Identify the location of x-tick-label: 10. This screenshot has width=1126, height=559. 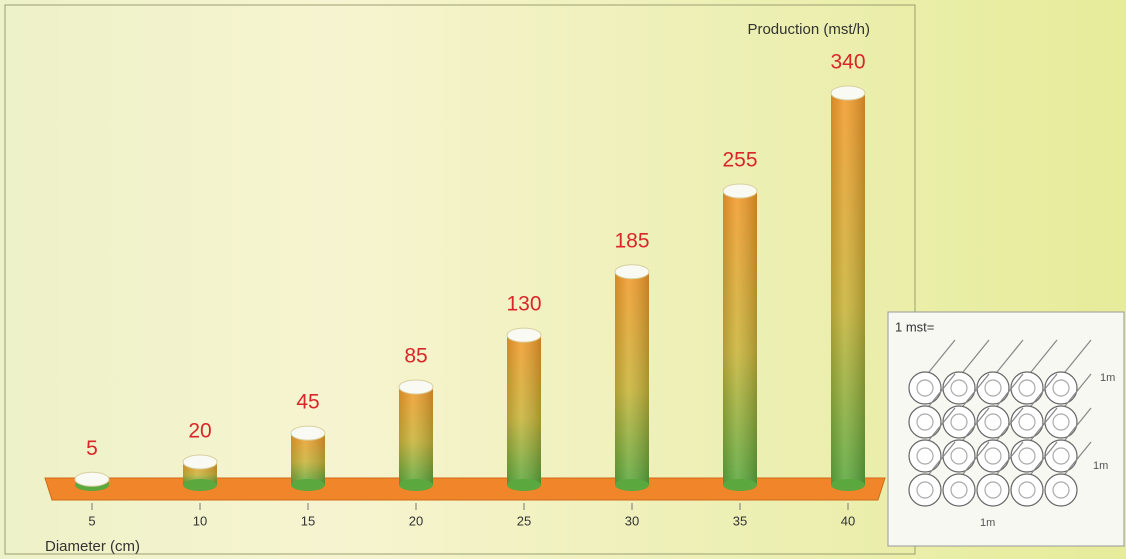
(200, 520).